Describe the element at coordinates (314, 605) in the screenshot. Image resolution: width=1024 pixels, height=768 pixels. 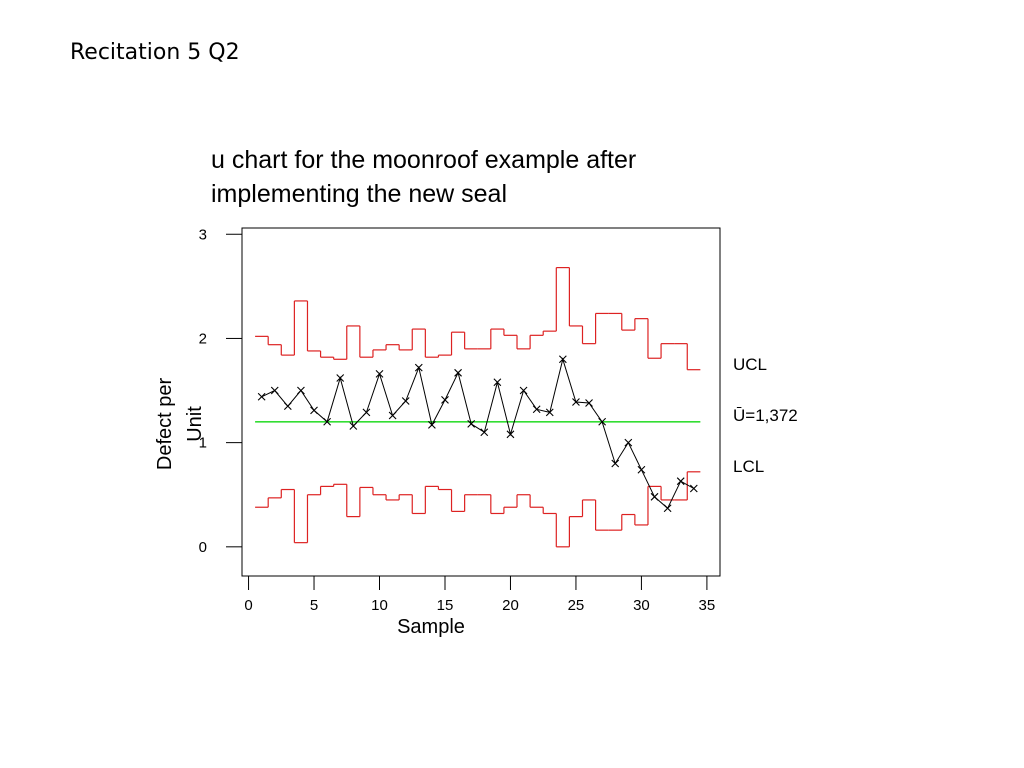
I see `x-tick-label: 5` at that location.